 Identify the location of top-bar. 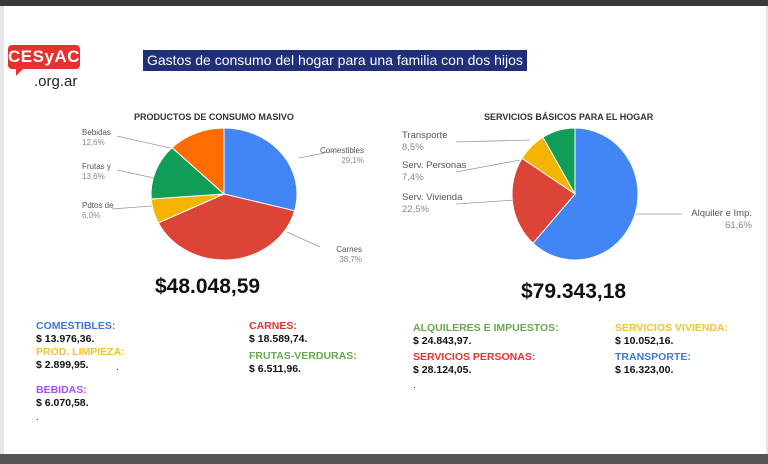
(384, 3).